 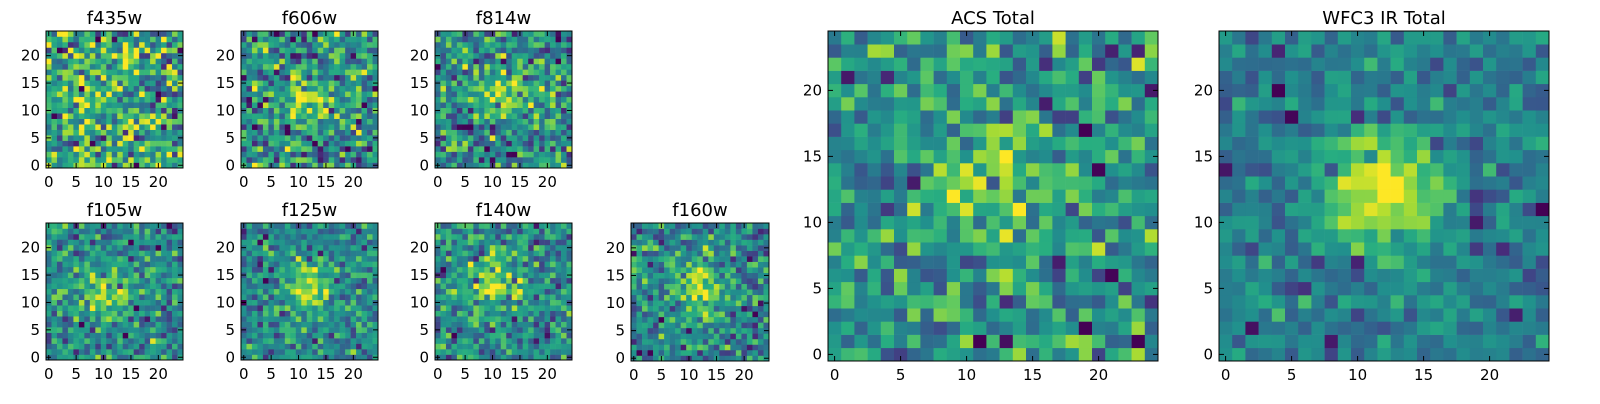 I want to click on x-tick-label: 20, so click(x=547, y=182).